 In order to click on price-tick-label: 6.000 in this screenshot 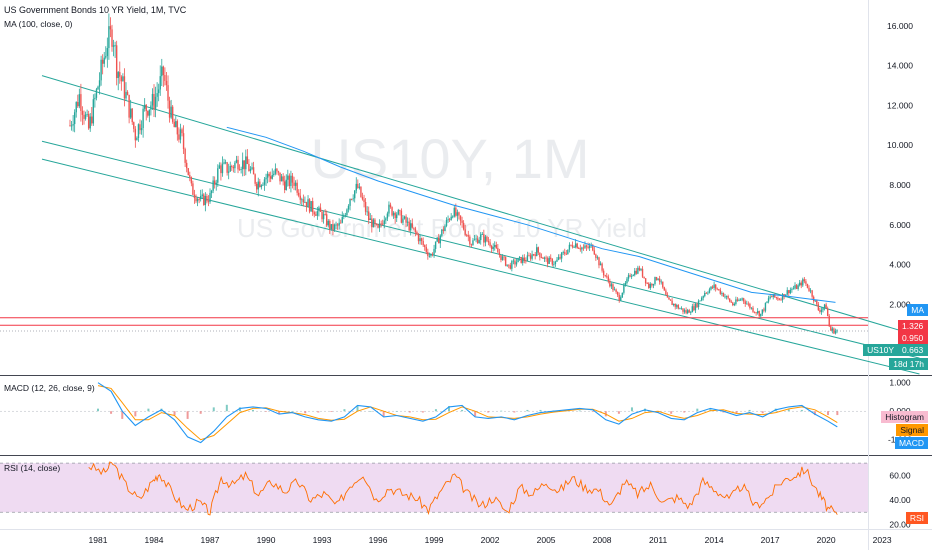, I will do `click(900, 225)`.